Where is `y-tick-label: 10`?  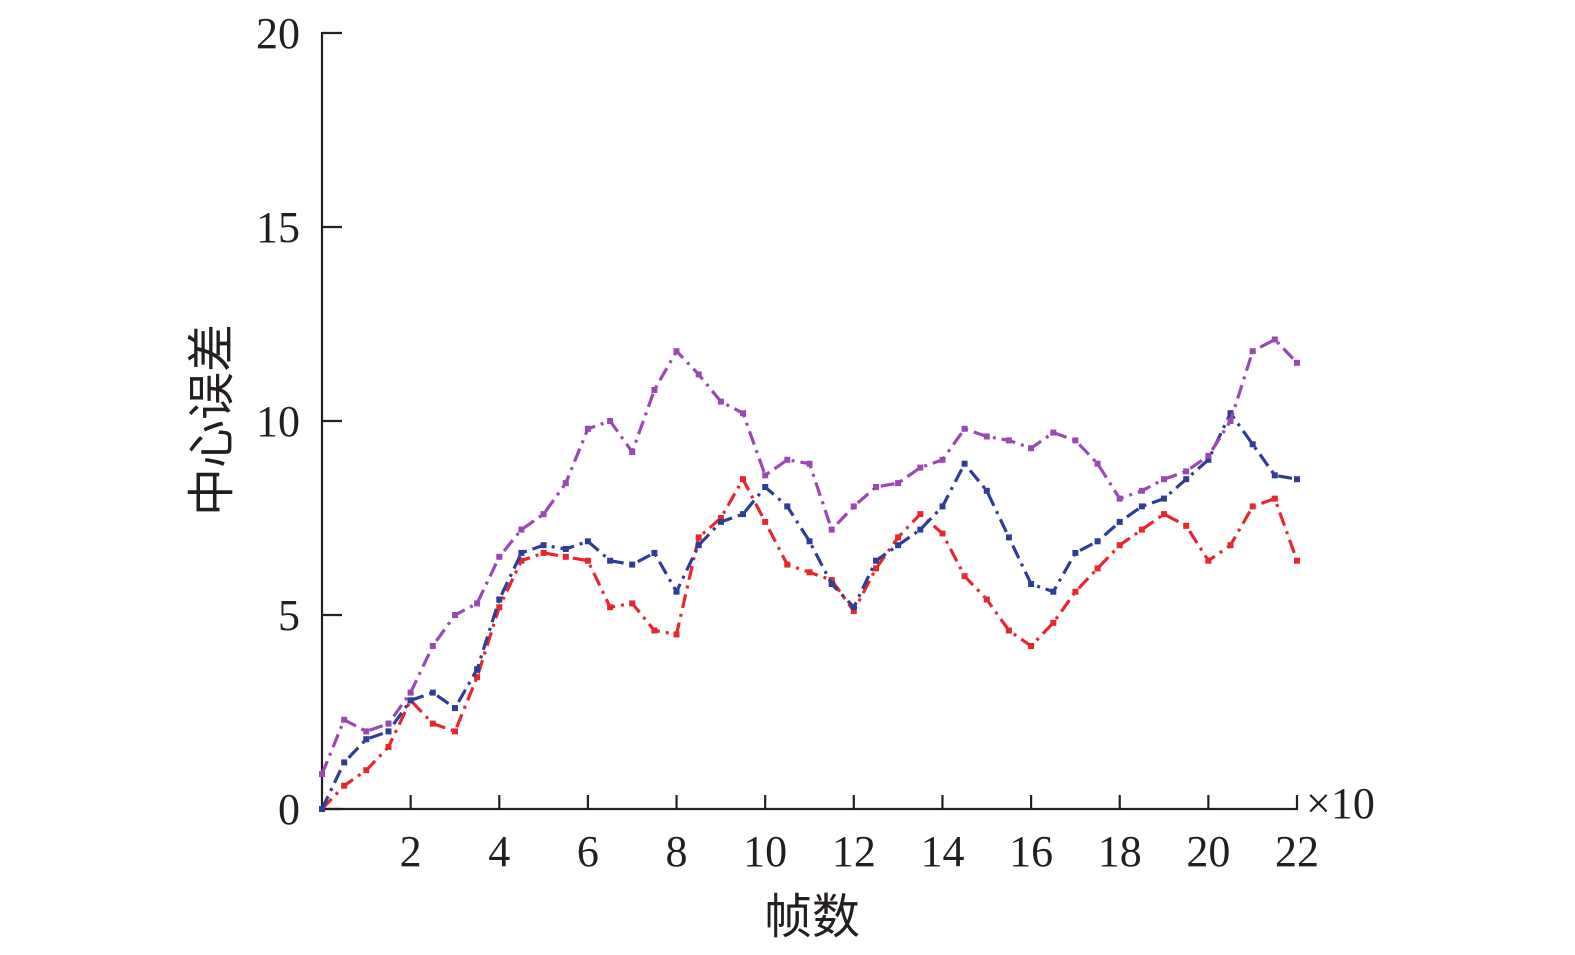
y-tick-label: 10 is located at coordinates (278, 421).